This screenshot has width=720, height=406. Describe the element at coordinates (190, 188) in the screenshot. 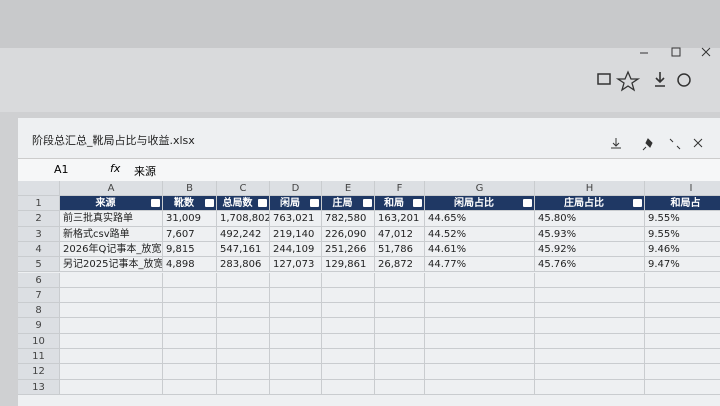

I see `column-header: B` at that location.